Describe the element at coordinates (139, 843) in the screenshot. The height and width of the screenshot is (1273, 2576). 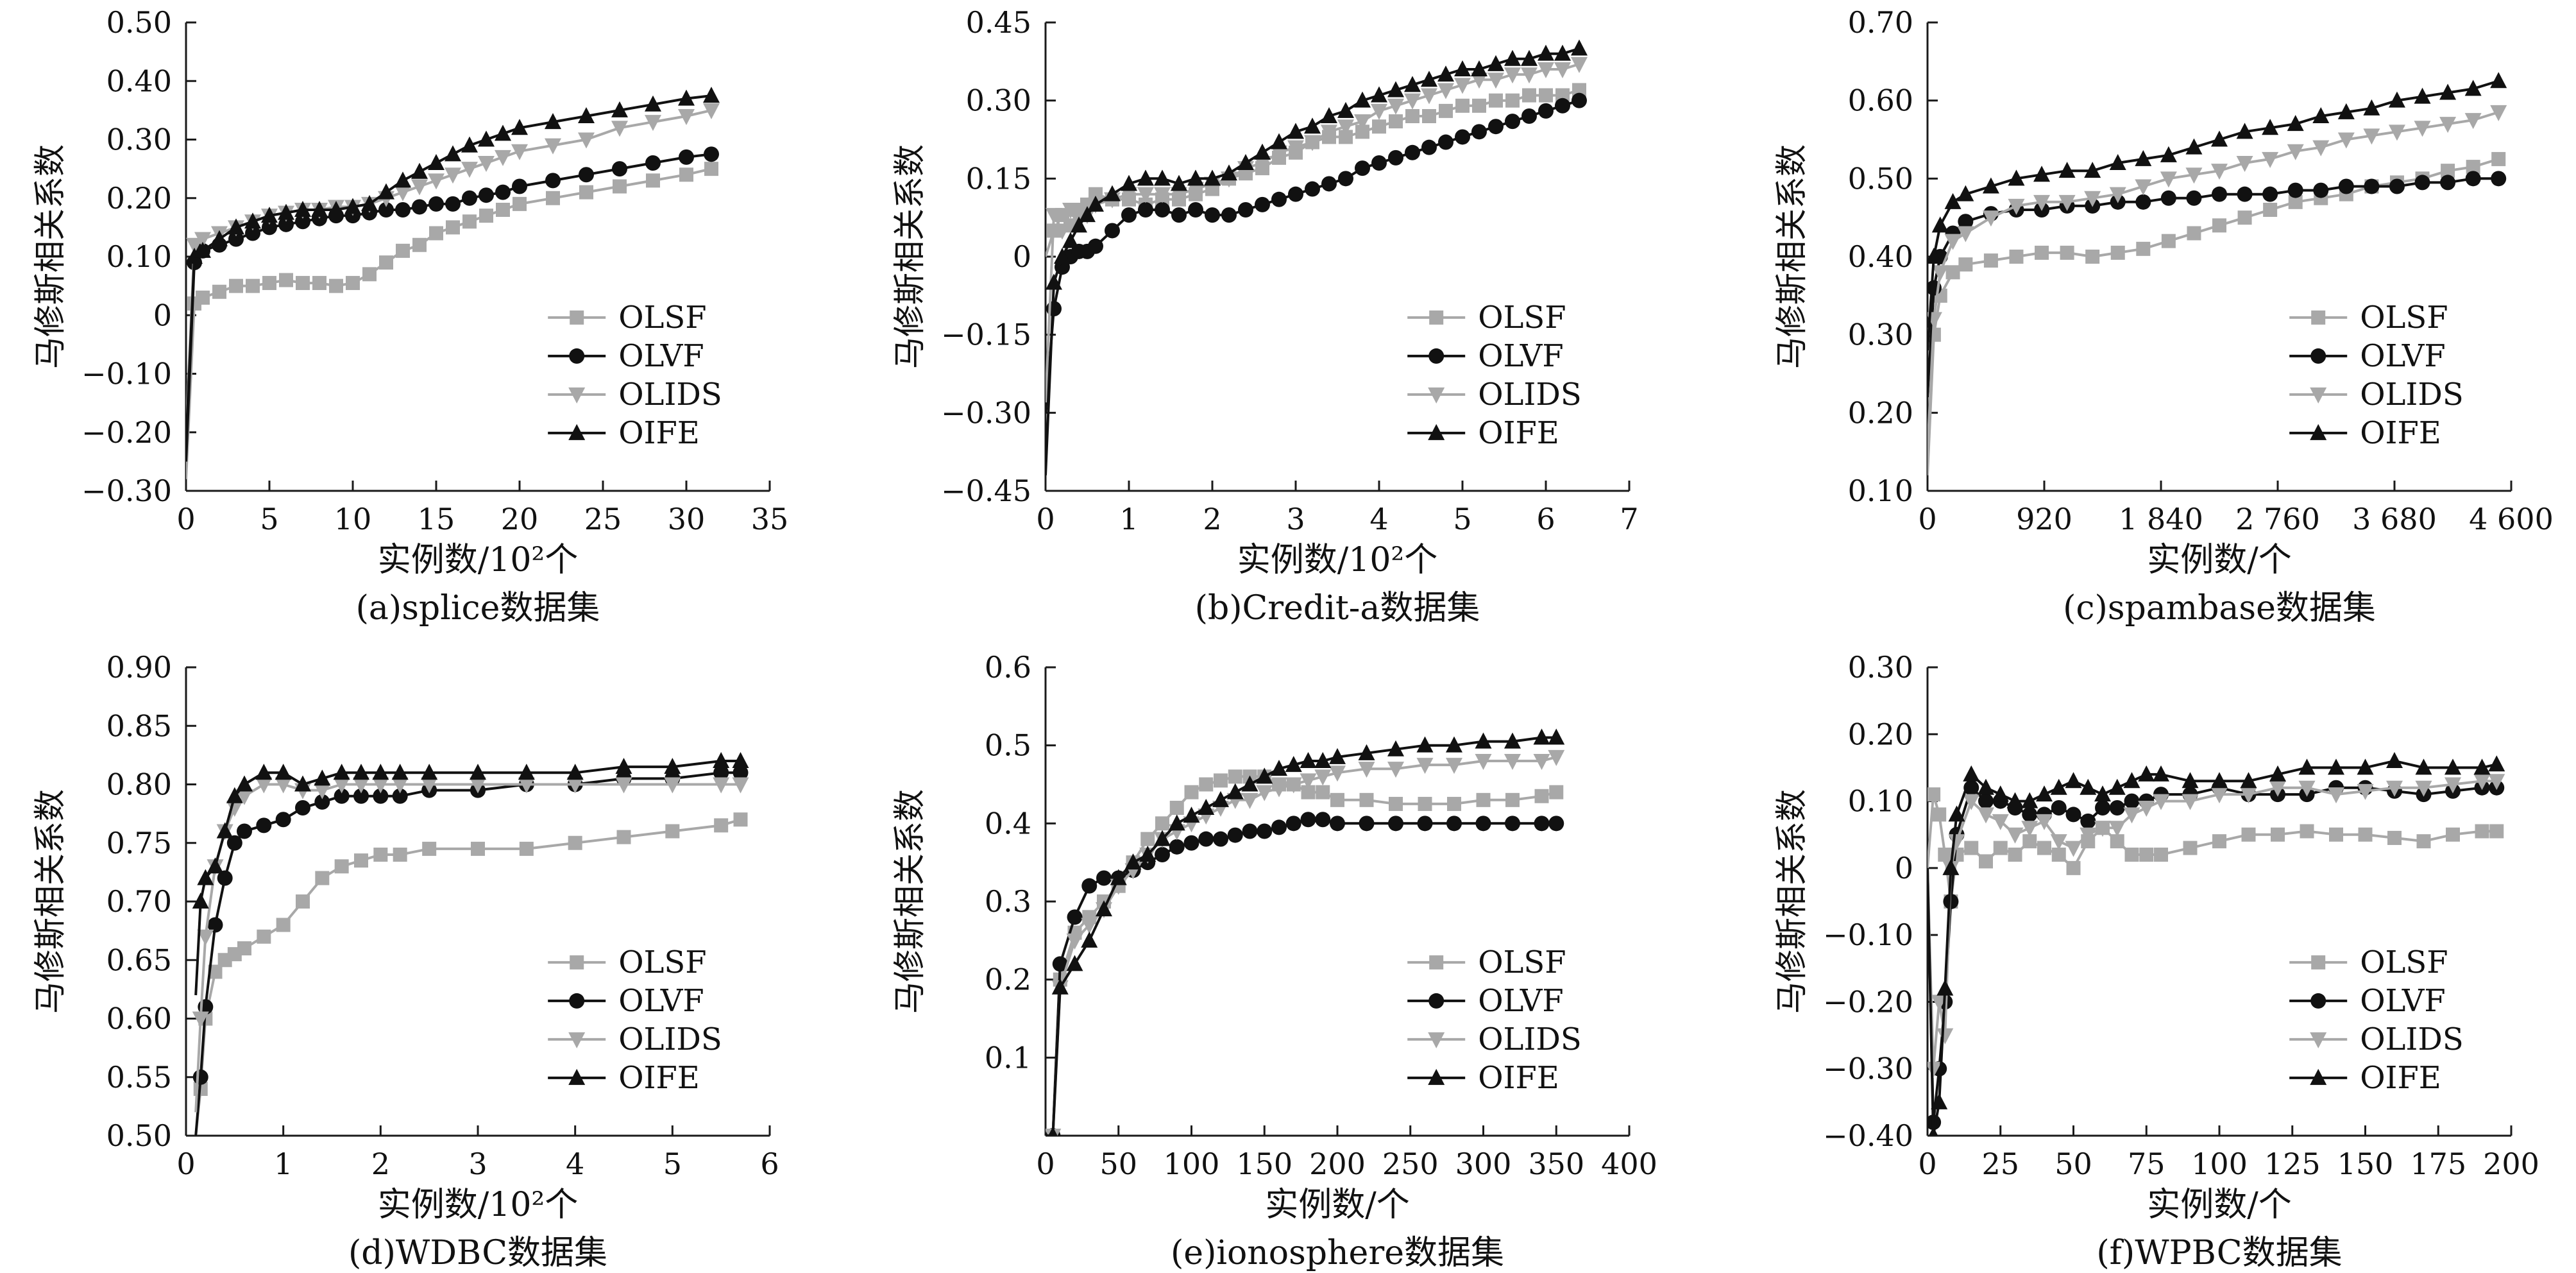
I see `y-tick-label: 0.75` at that location.